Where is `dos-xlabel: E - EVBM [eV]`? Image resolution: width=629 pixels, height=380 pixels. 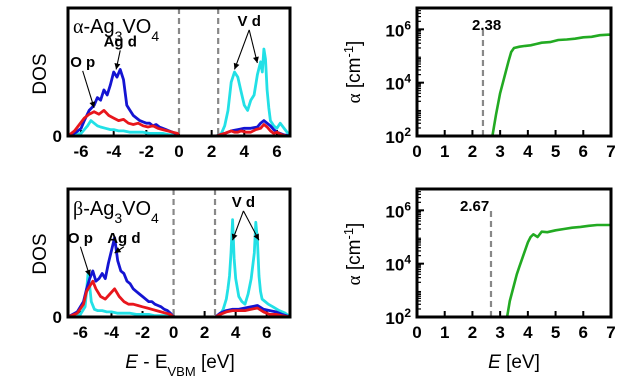 dos-xlabel: E - EVBM [eV] is located at coordinates (180, 365).